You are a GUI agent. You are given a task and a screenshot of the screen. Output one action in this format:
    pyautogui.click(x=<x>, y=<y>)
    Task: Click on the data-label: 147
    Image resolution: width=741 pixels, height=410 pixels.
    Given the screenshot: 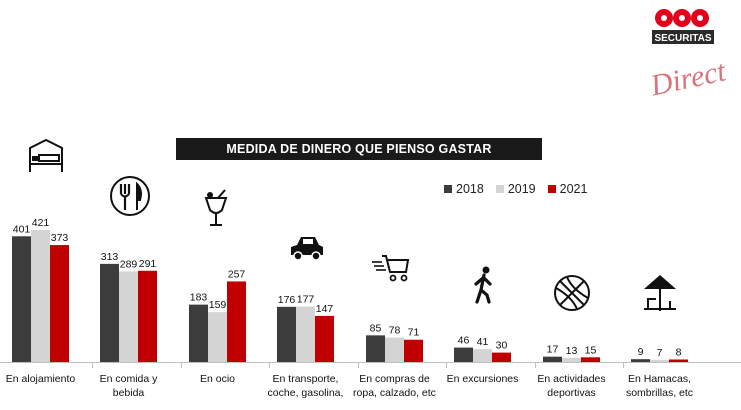 What is the action you would take?
    pyautogui.click(x=325, y=309)
    